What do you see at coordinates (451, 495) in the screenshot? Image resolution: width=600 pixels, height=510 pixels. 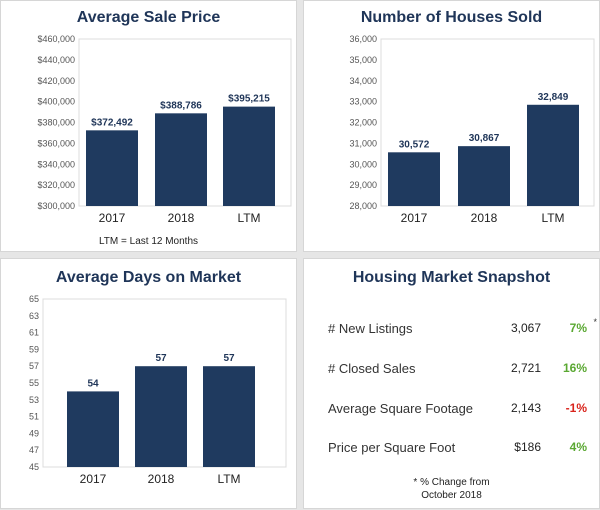 I see `footnote-line-2: October 2018` at bounding box center [451, 495].